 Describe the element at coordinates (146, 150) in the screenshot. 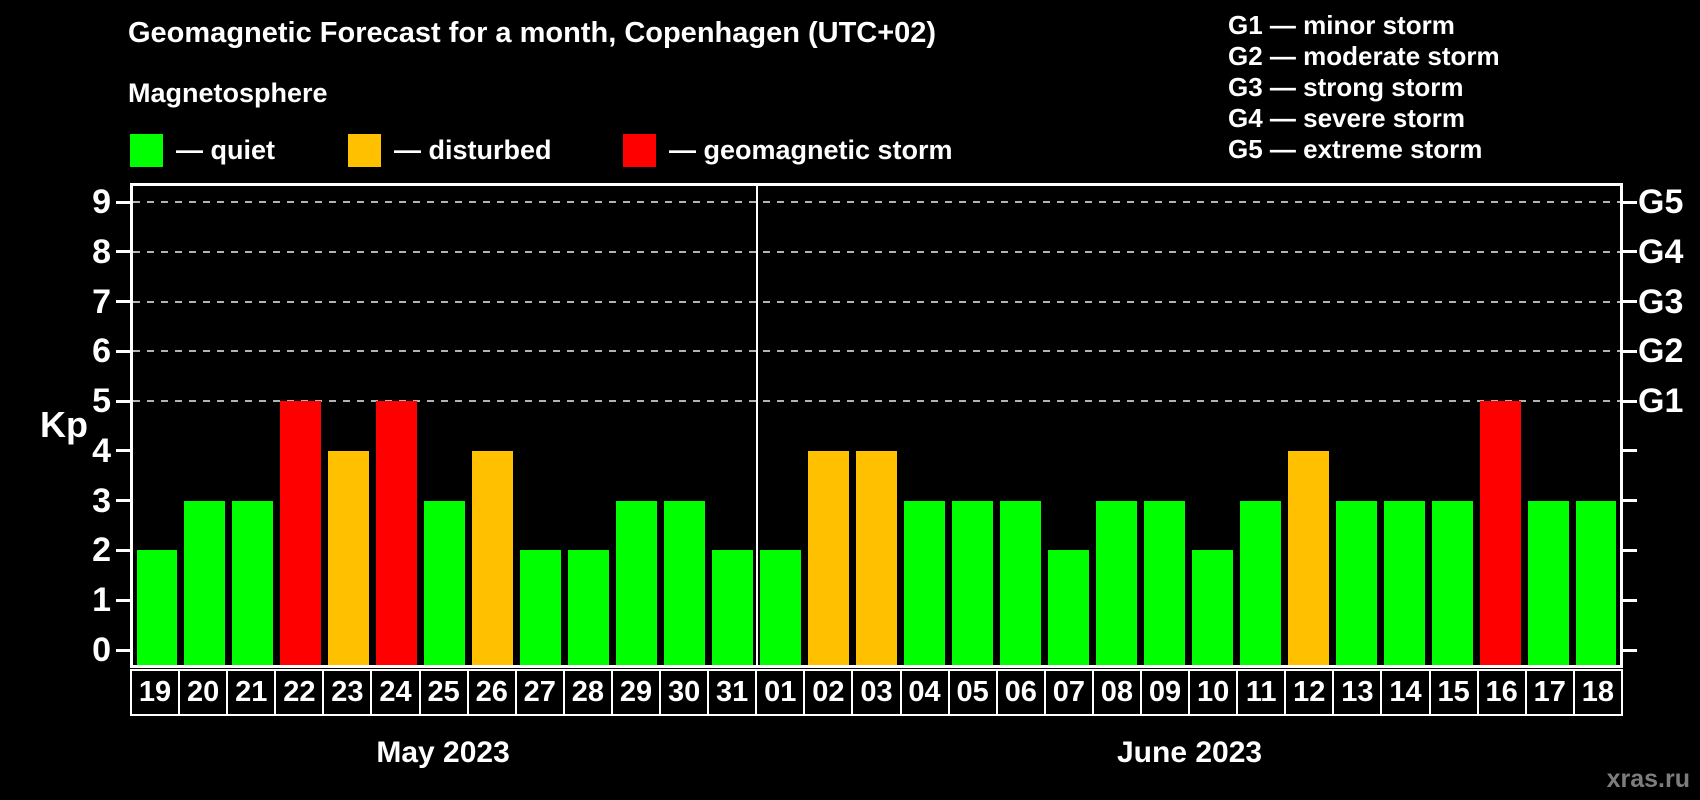

I see `quiet-color-swatch` at that location.